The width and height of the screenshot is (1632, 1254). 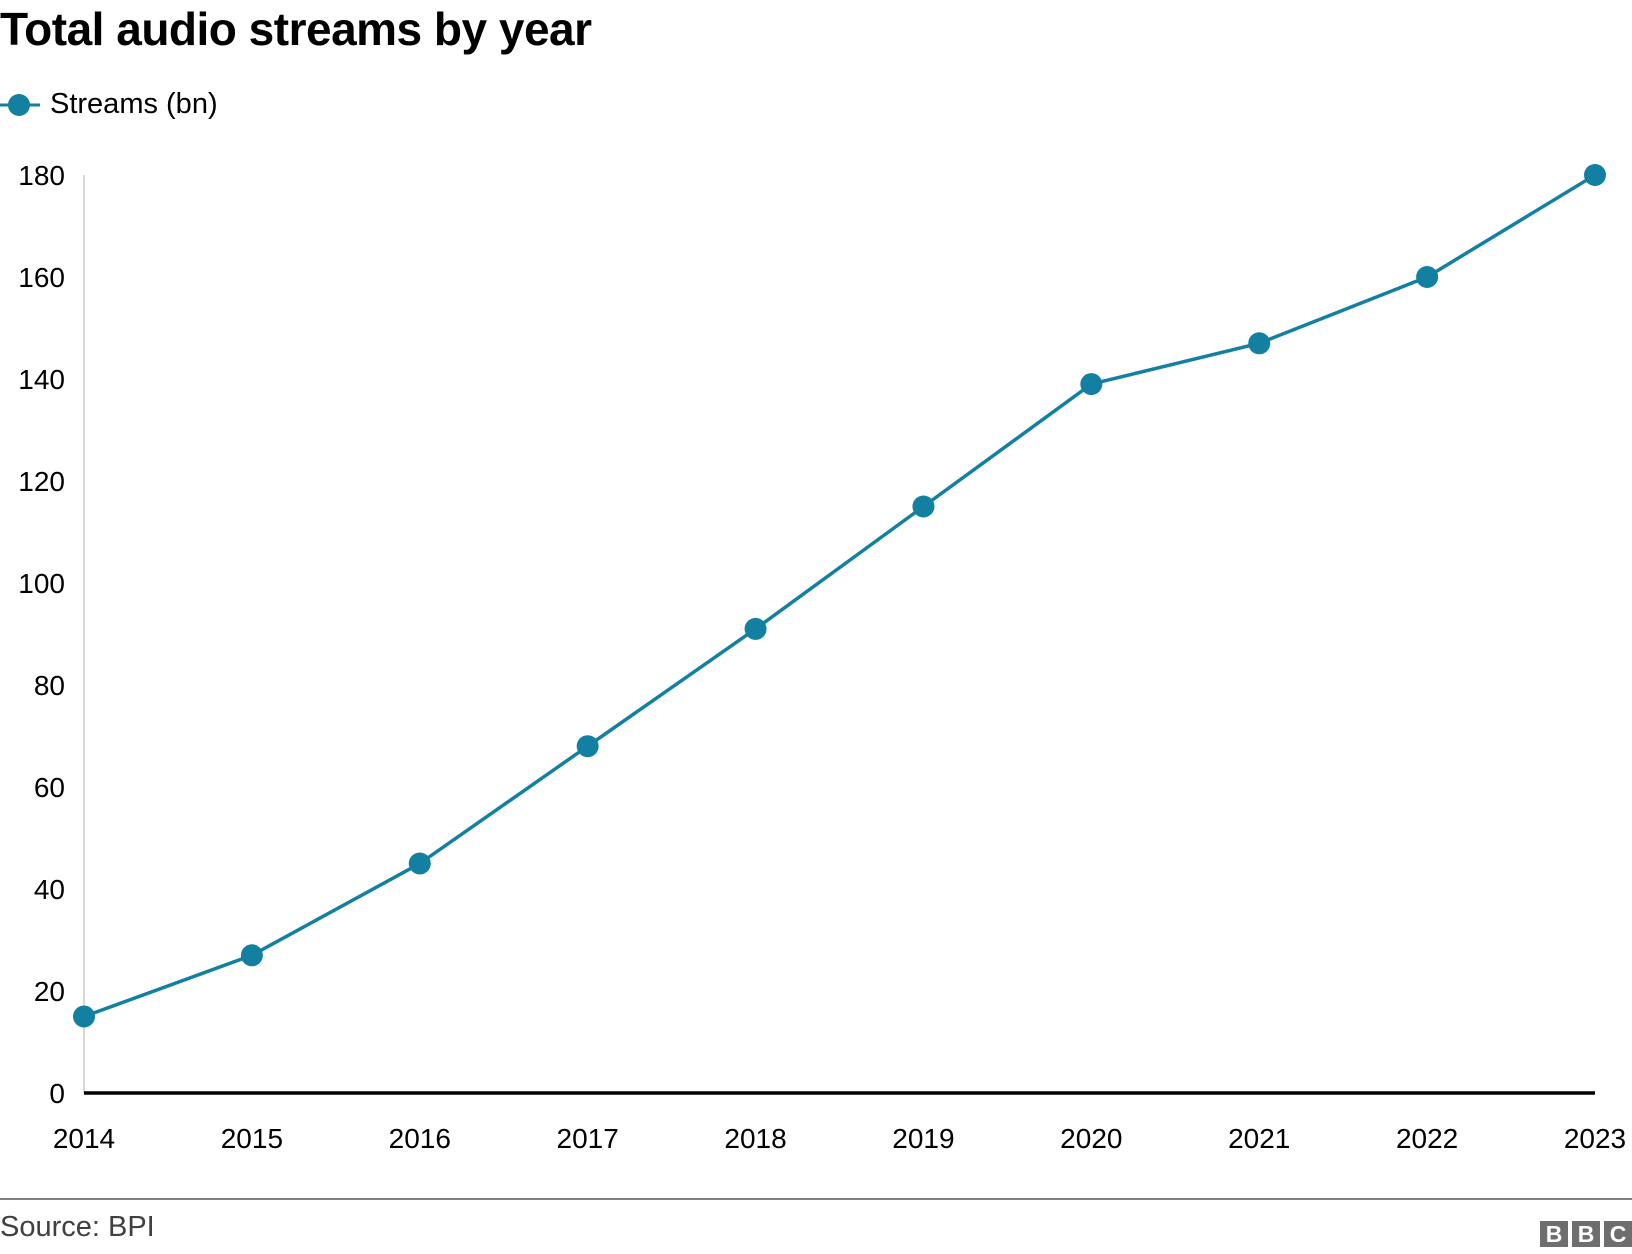 I want to click on x-tick-label: 2017, so click(x=588, y=1138).